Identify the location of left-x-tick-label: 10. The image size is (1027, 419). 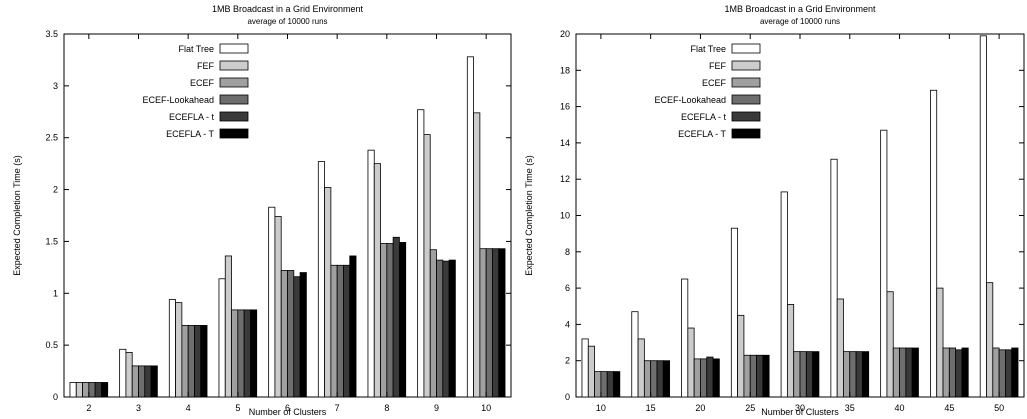
(486, 408).